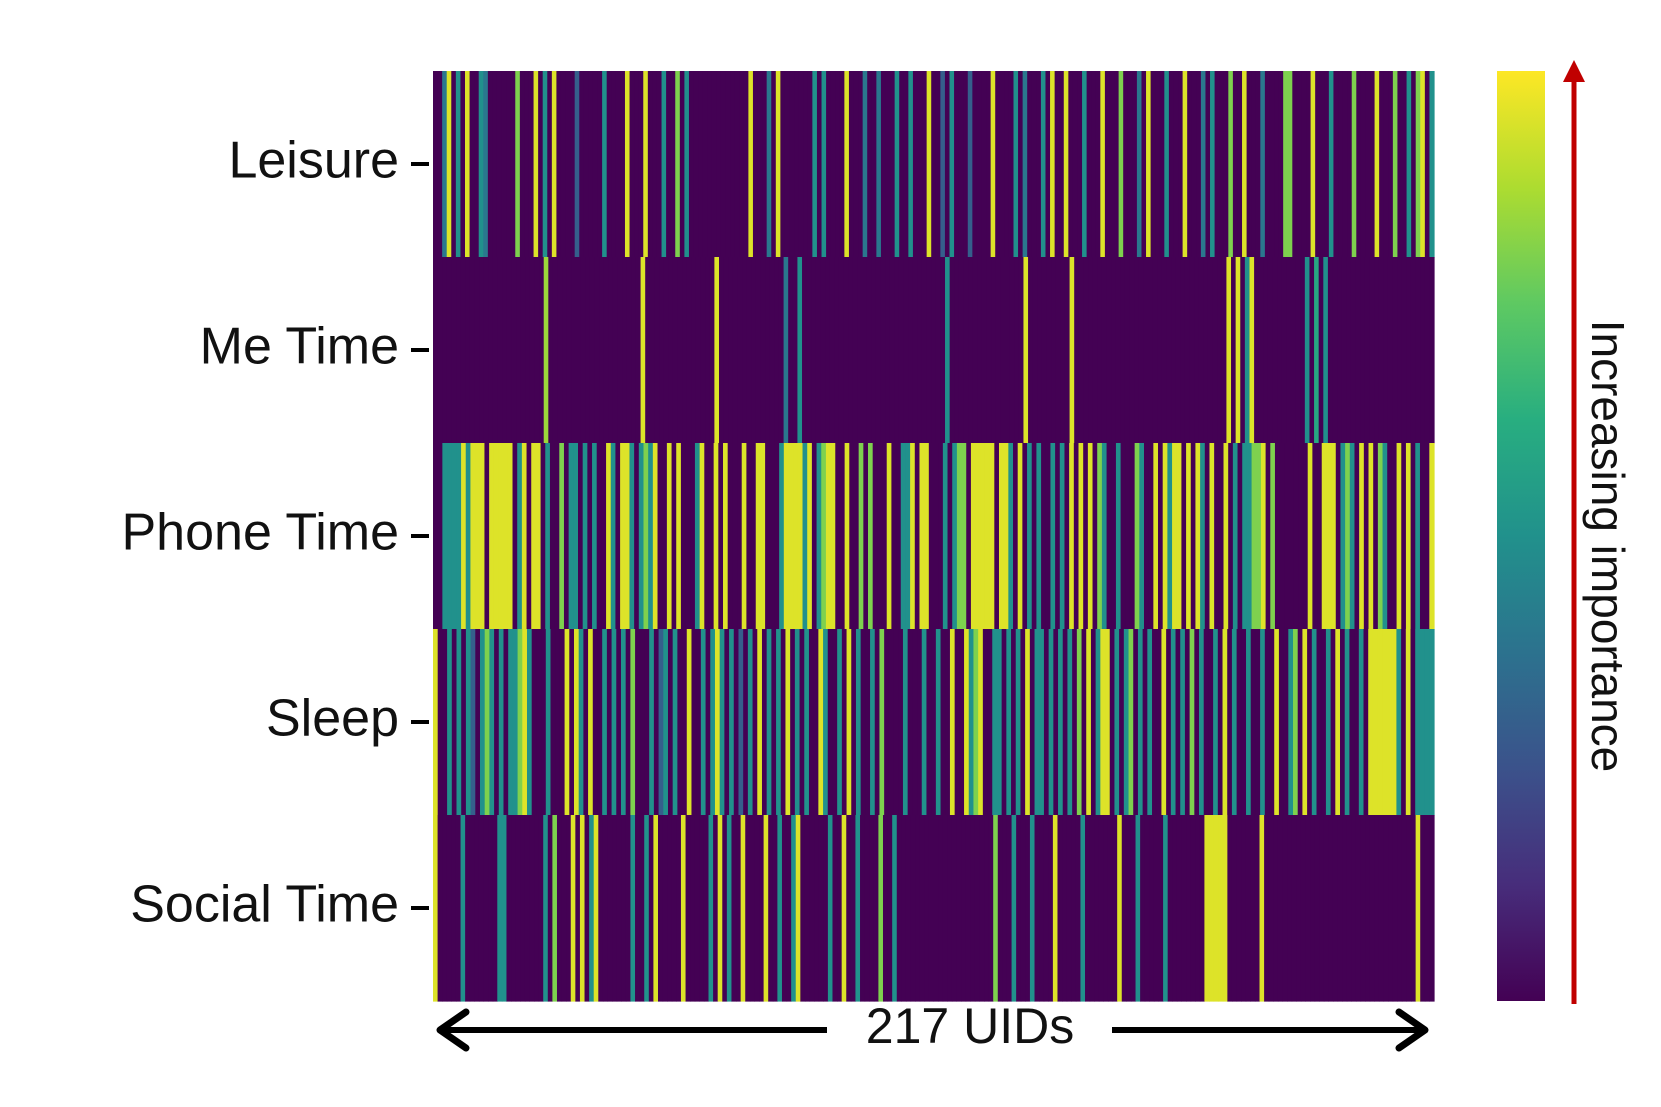  I want to click on x-arrow-right-head, so click(1412, 1030).